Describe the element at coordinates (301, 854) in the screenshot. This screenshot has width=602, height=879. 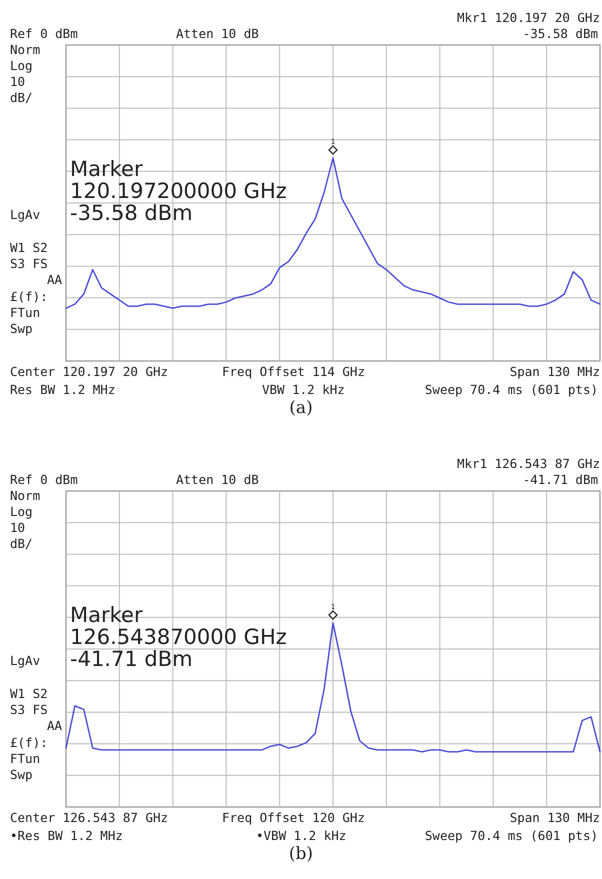
I see `text: (b)` at that location.